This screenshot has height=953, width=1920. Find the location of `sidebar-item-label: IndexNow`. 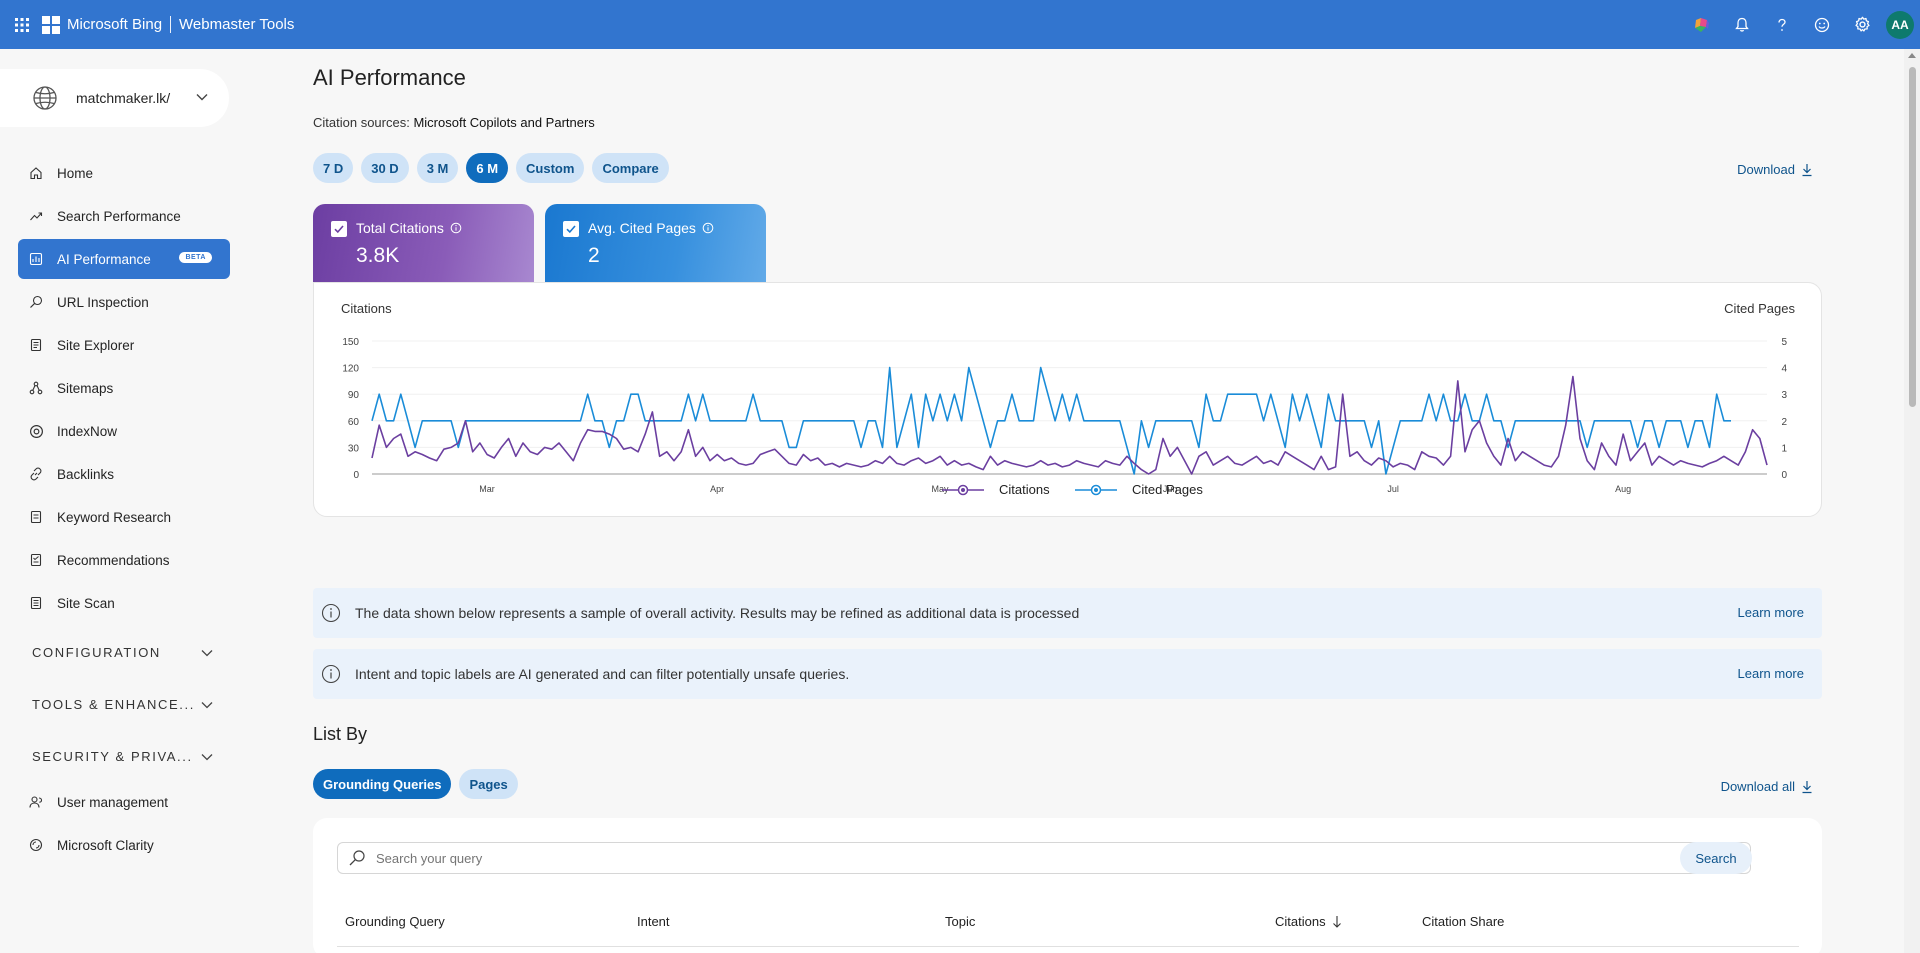

sidebar-item-label: IndexNow is located at coordinates (87, 431).